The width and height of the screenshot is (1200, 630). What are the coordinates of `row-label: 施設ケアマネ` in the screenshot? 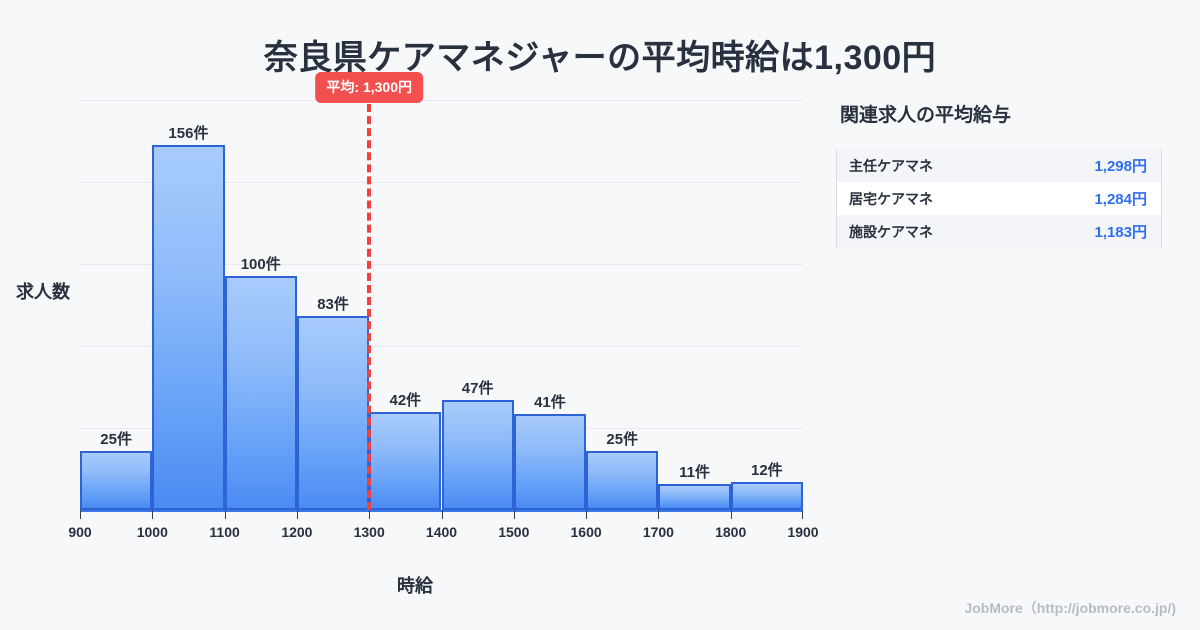 It's located at (891, 231).